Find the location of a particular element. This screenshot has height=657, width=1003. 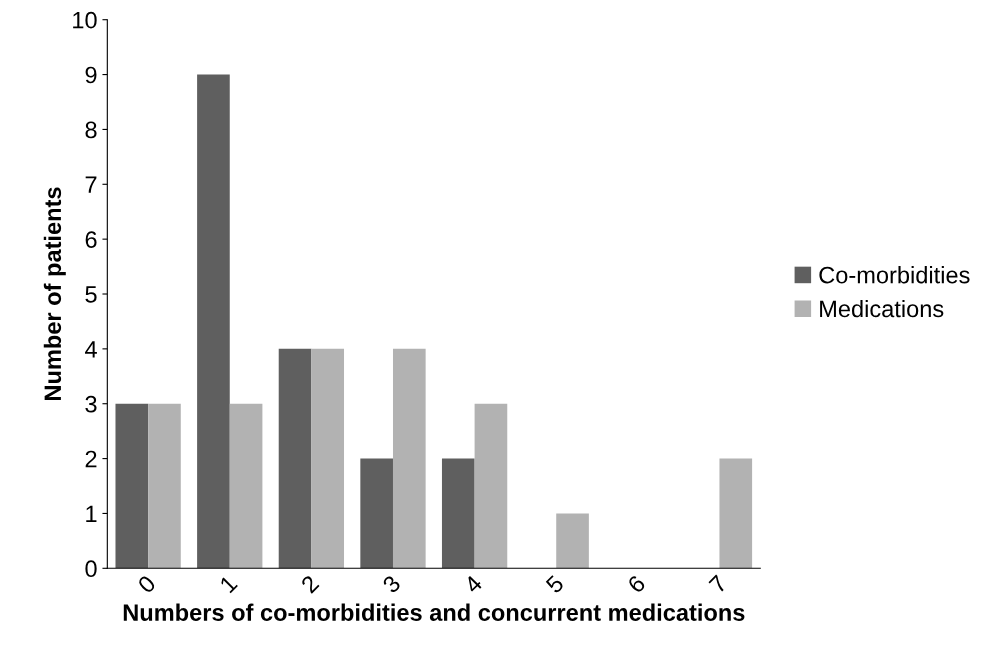

x-tick-label: 7 is located at coordinates (718, 584).